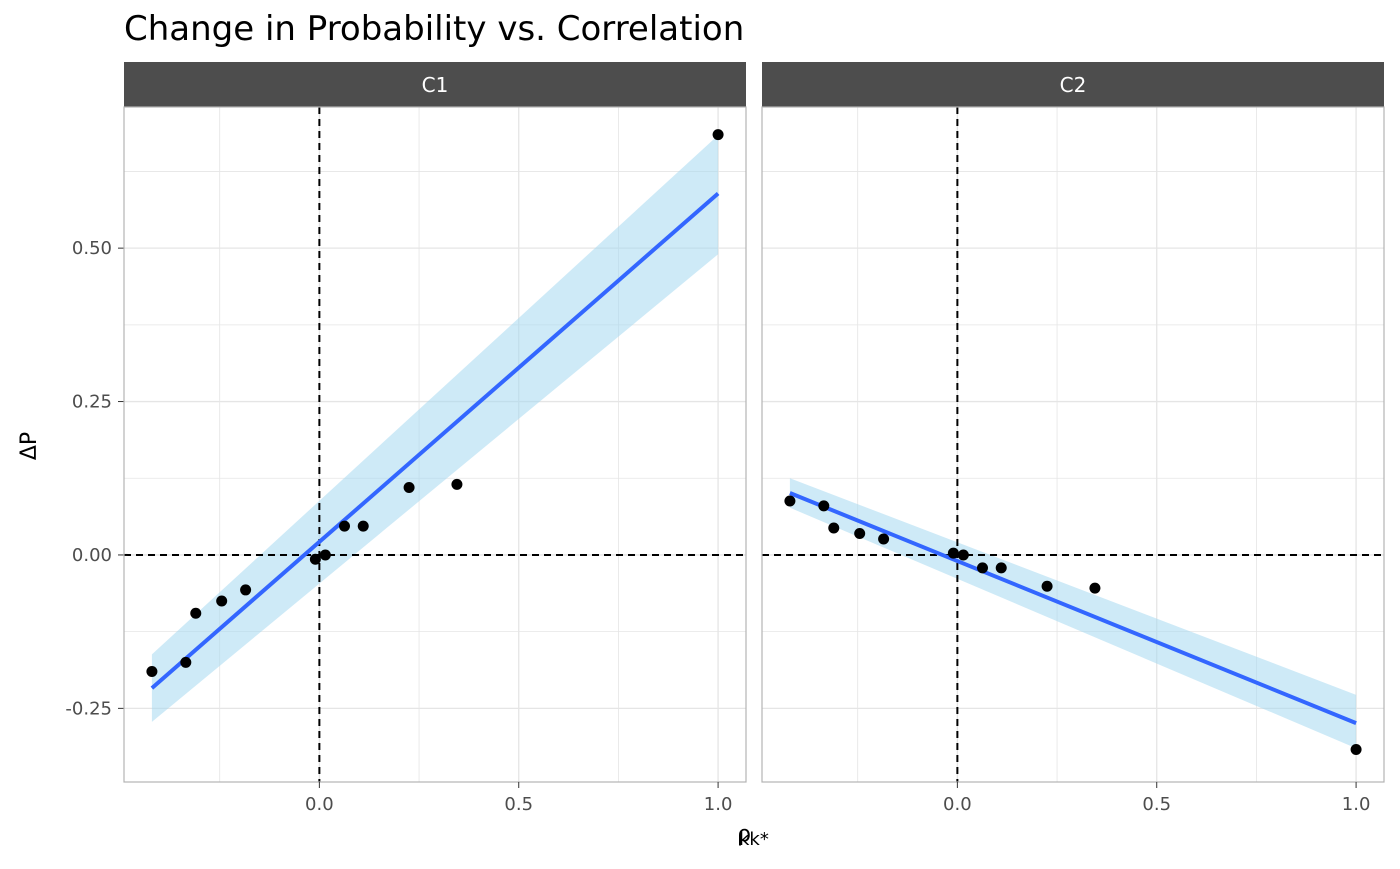  Describe the element at coordinates (88, 708) in the screenshot. I see `y-tick-label: -0.25` at that location.